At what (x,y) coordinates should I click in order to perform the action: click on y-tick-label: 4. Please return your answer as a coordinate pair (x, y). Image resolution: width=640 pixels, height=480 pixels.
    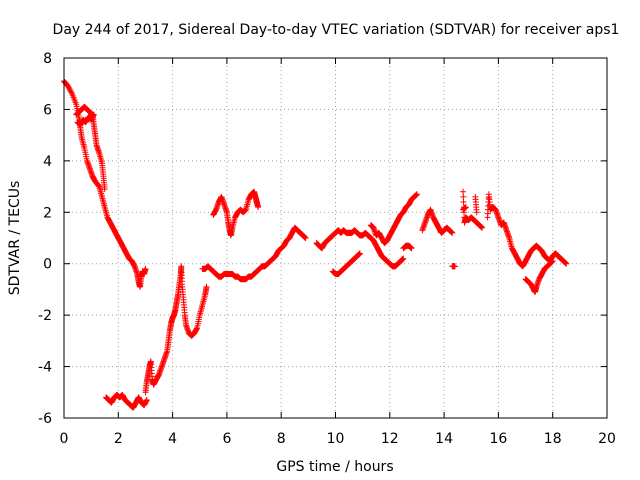
    Looking at the image, I should click on (47, 162).